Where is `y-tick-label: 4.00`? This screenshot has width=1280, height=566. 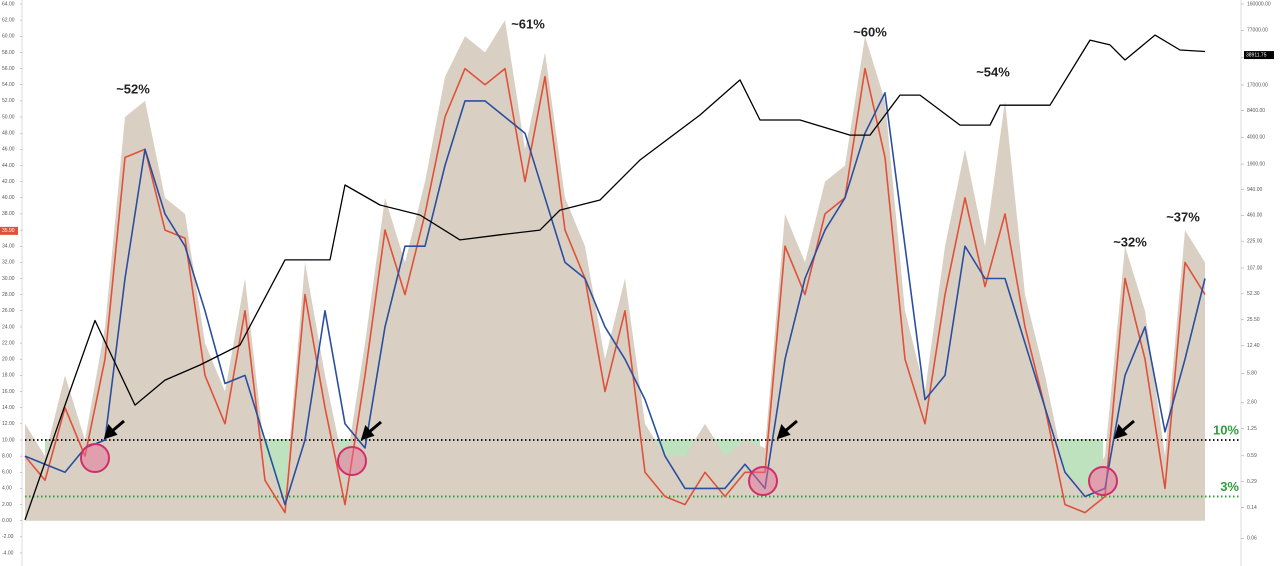
y-tick-label: 4.00 is located at coordinates (7, 489).